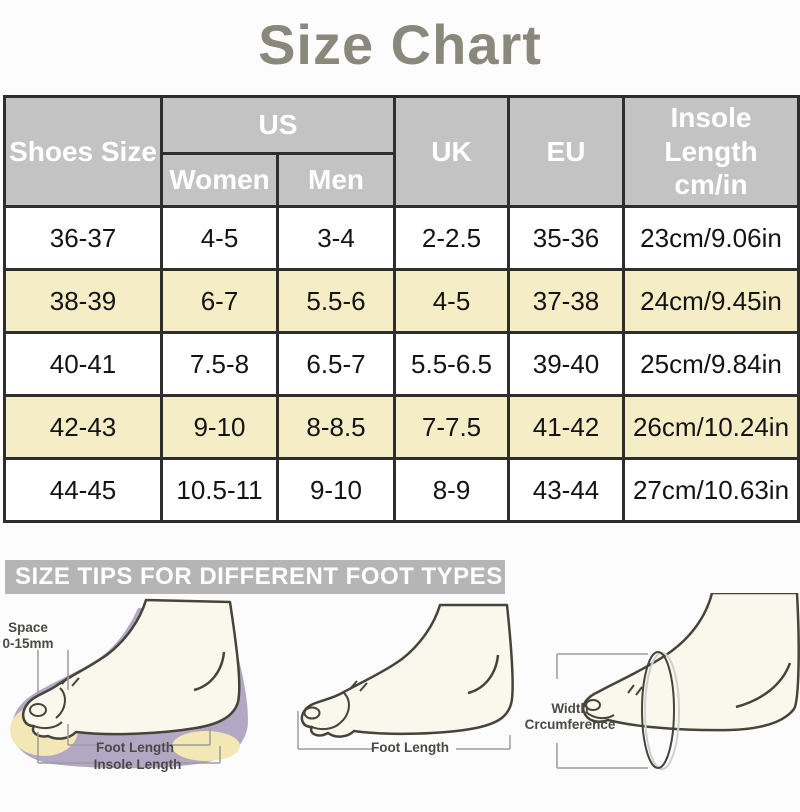  Describe the element at coordinates (219, 301) in the screenshot. I see `table-cell: 6-7` at that location.